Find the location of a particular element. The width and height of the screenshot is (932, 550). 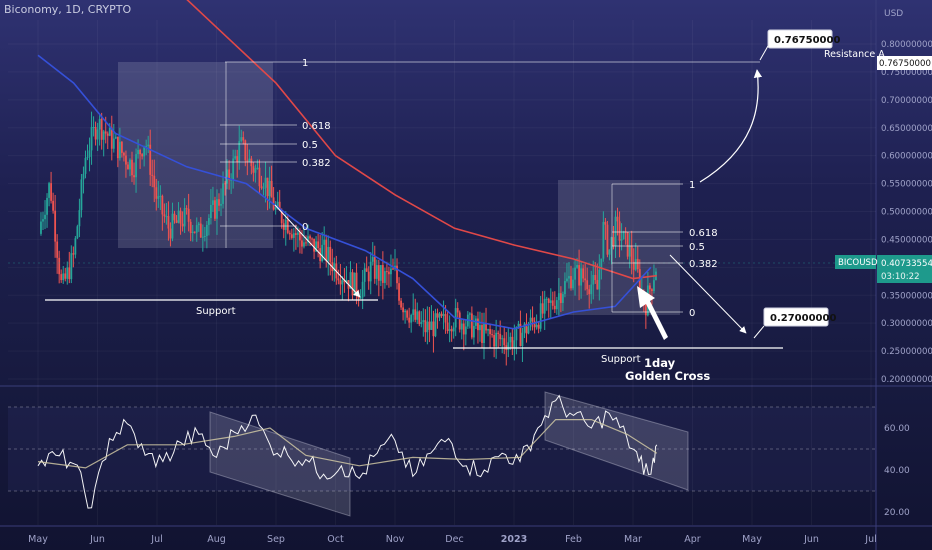

time-tick-label: Jul is located at coordinates (870, 539).